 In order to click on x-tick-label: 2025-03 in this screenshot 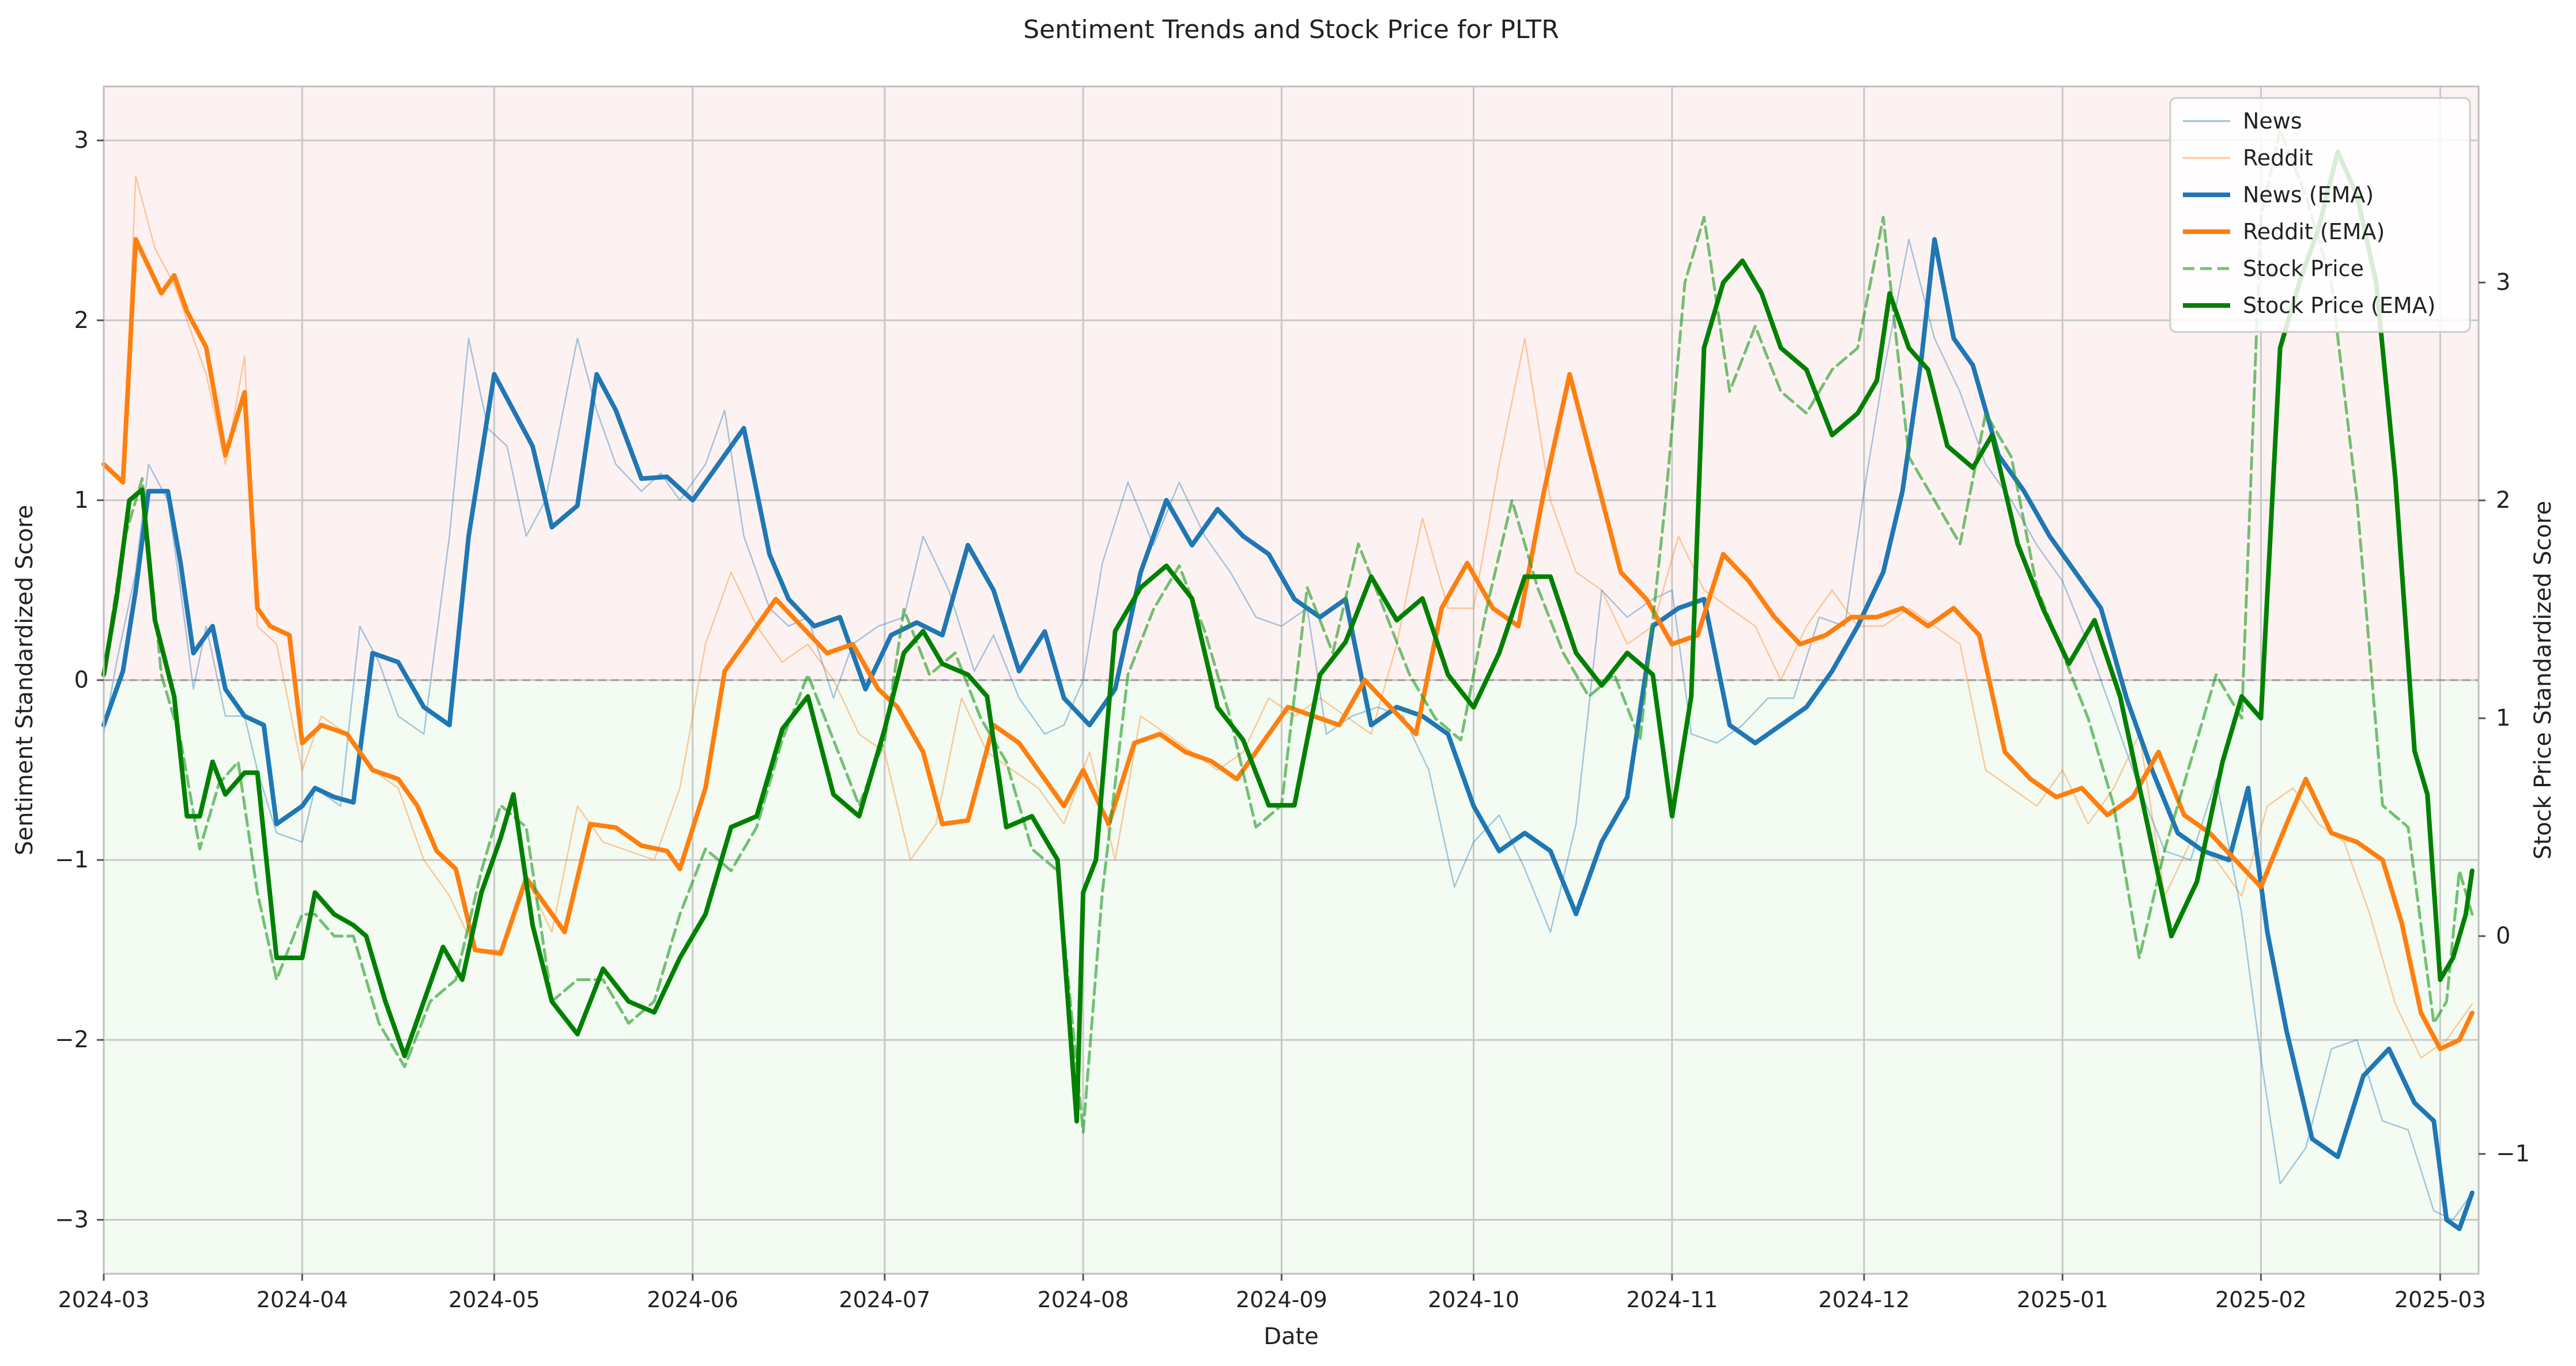, I will do `click(2440, 1299)`.